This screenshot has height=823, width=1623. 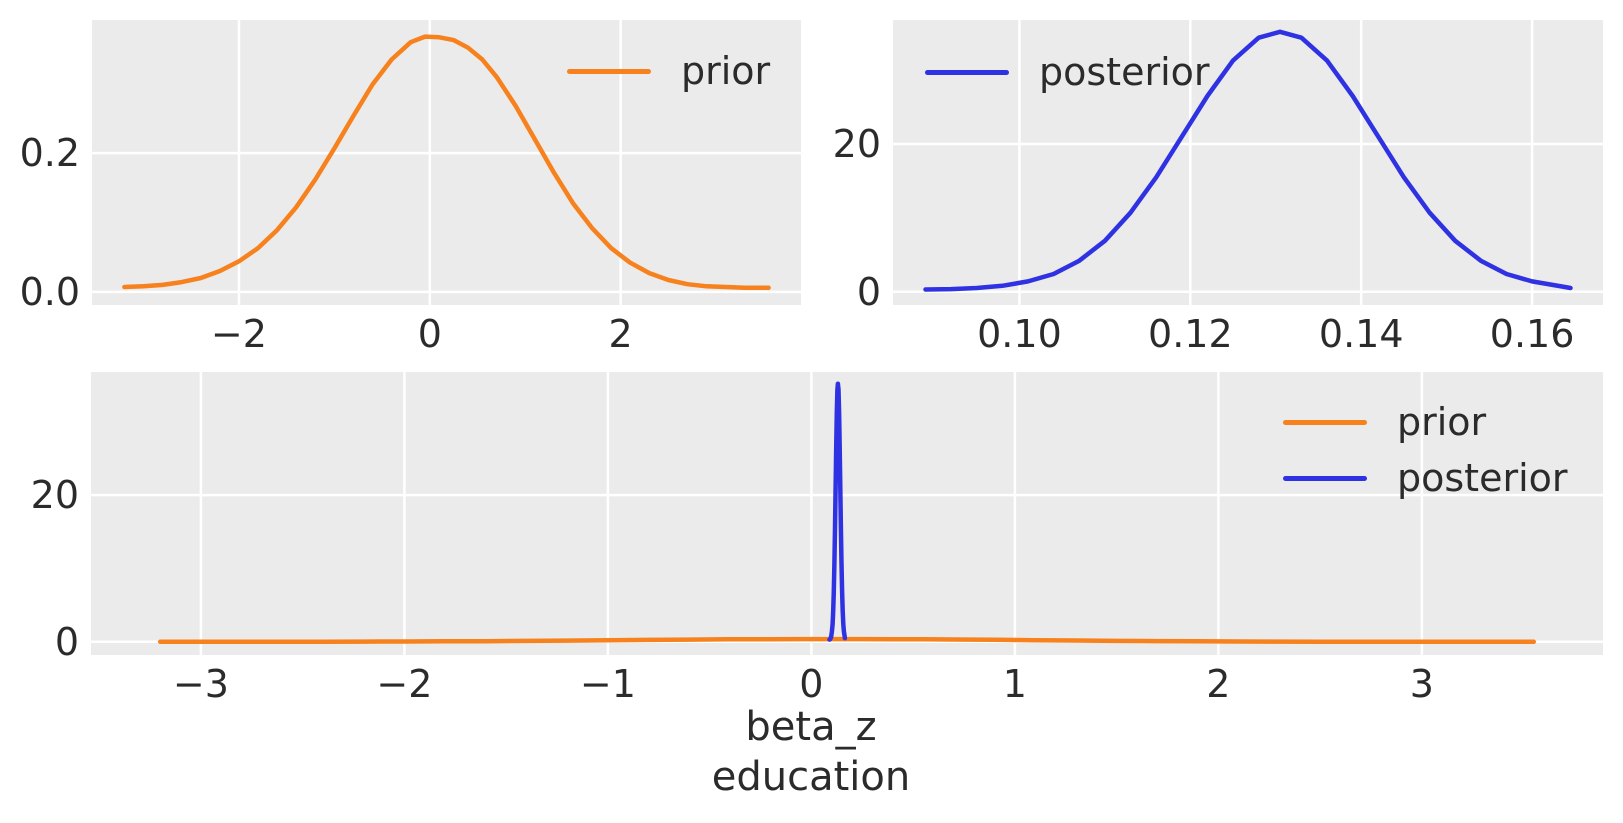 What do you see at coordinates (811, 727) in the screenshot?
I see `xlabel-line-parameter: beta_z` at bounding box center [811, 727].